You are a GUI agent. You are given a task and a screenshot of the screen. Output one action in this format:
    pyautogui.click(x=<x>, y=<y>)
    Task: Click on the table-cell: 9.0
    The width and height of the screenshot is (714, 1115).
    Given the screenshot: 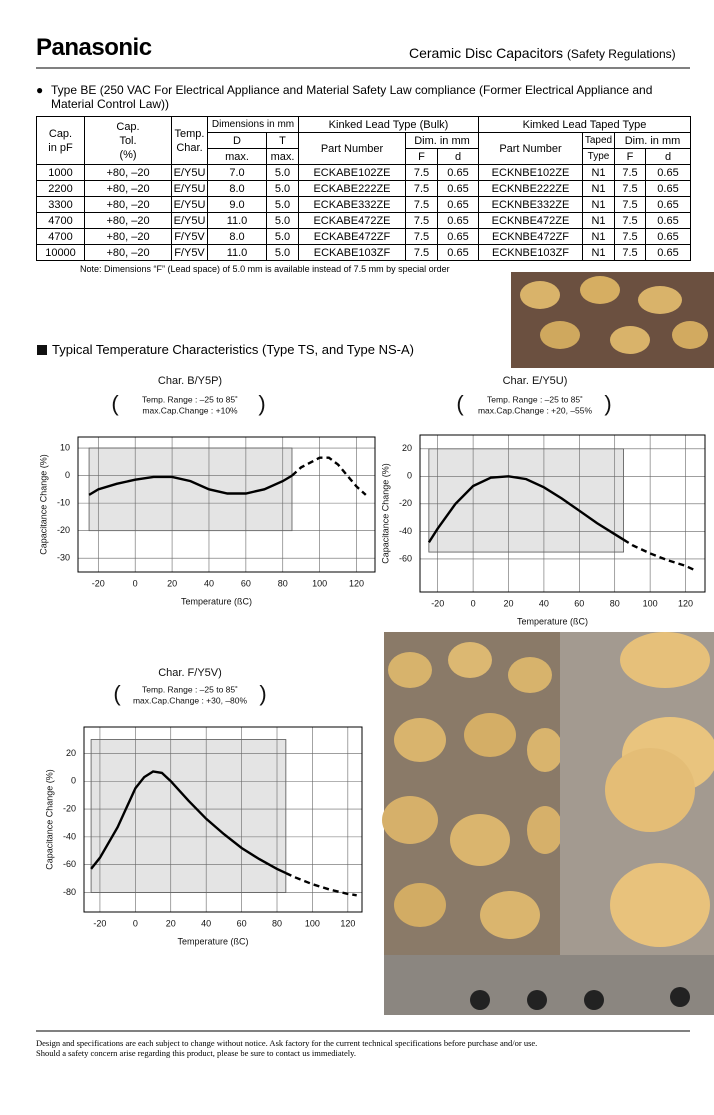 What is the action you would take?
    pyautogui.click(x=237, y=204)
    